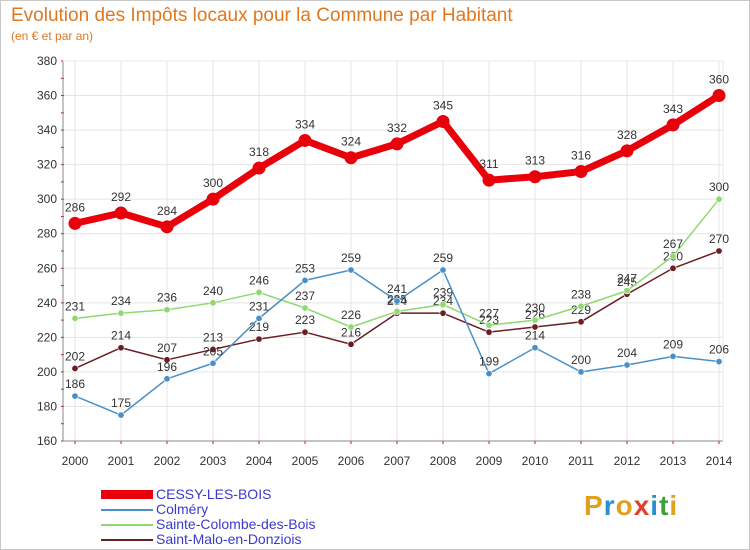  Describe the element at coordinates (719, 350) in the screenshot. I see `data-label: 206` at that location.